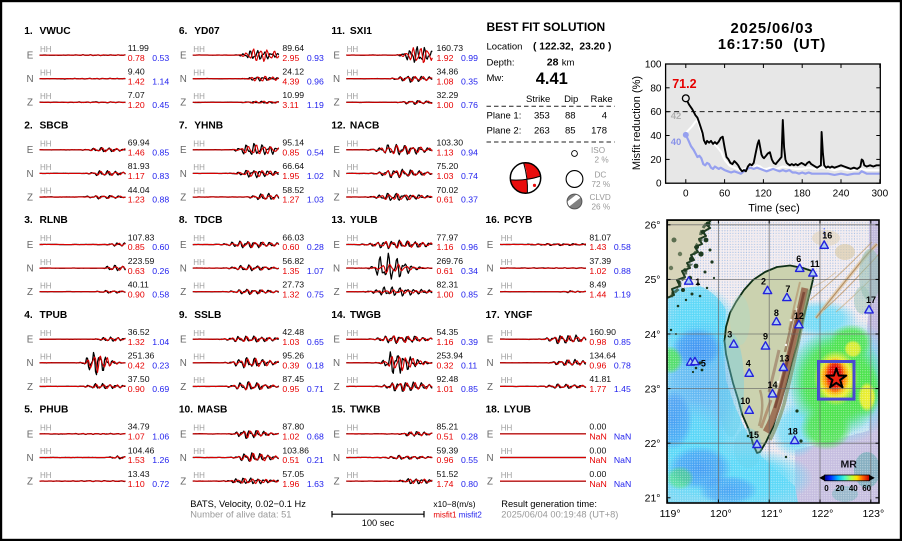 The height and width of the screenshot is (541, 902). I want to click on svg-text: 0.28, so click(469, 437).